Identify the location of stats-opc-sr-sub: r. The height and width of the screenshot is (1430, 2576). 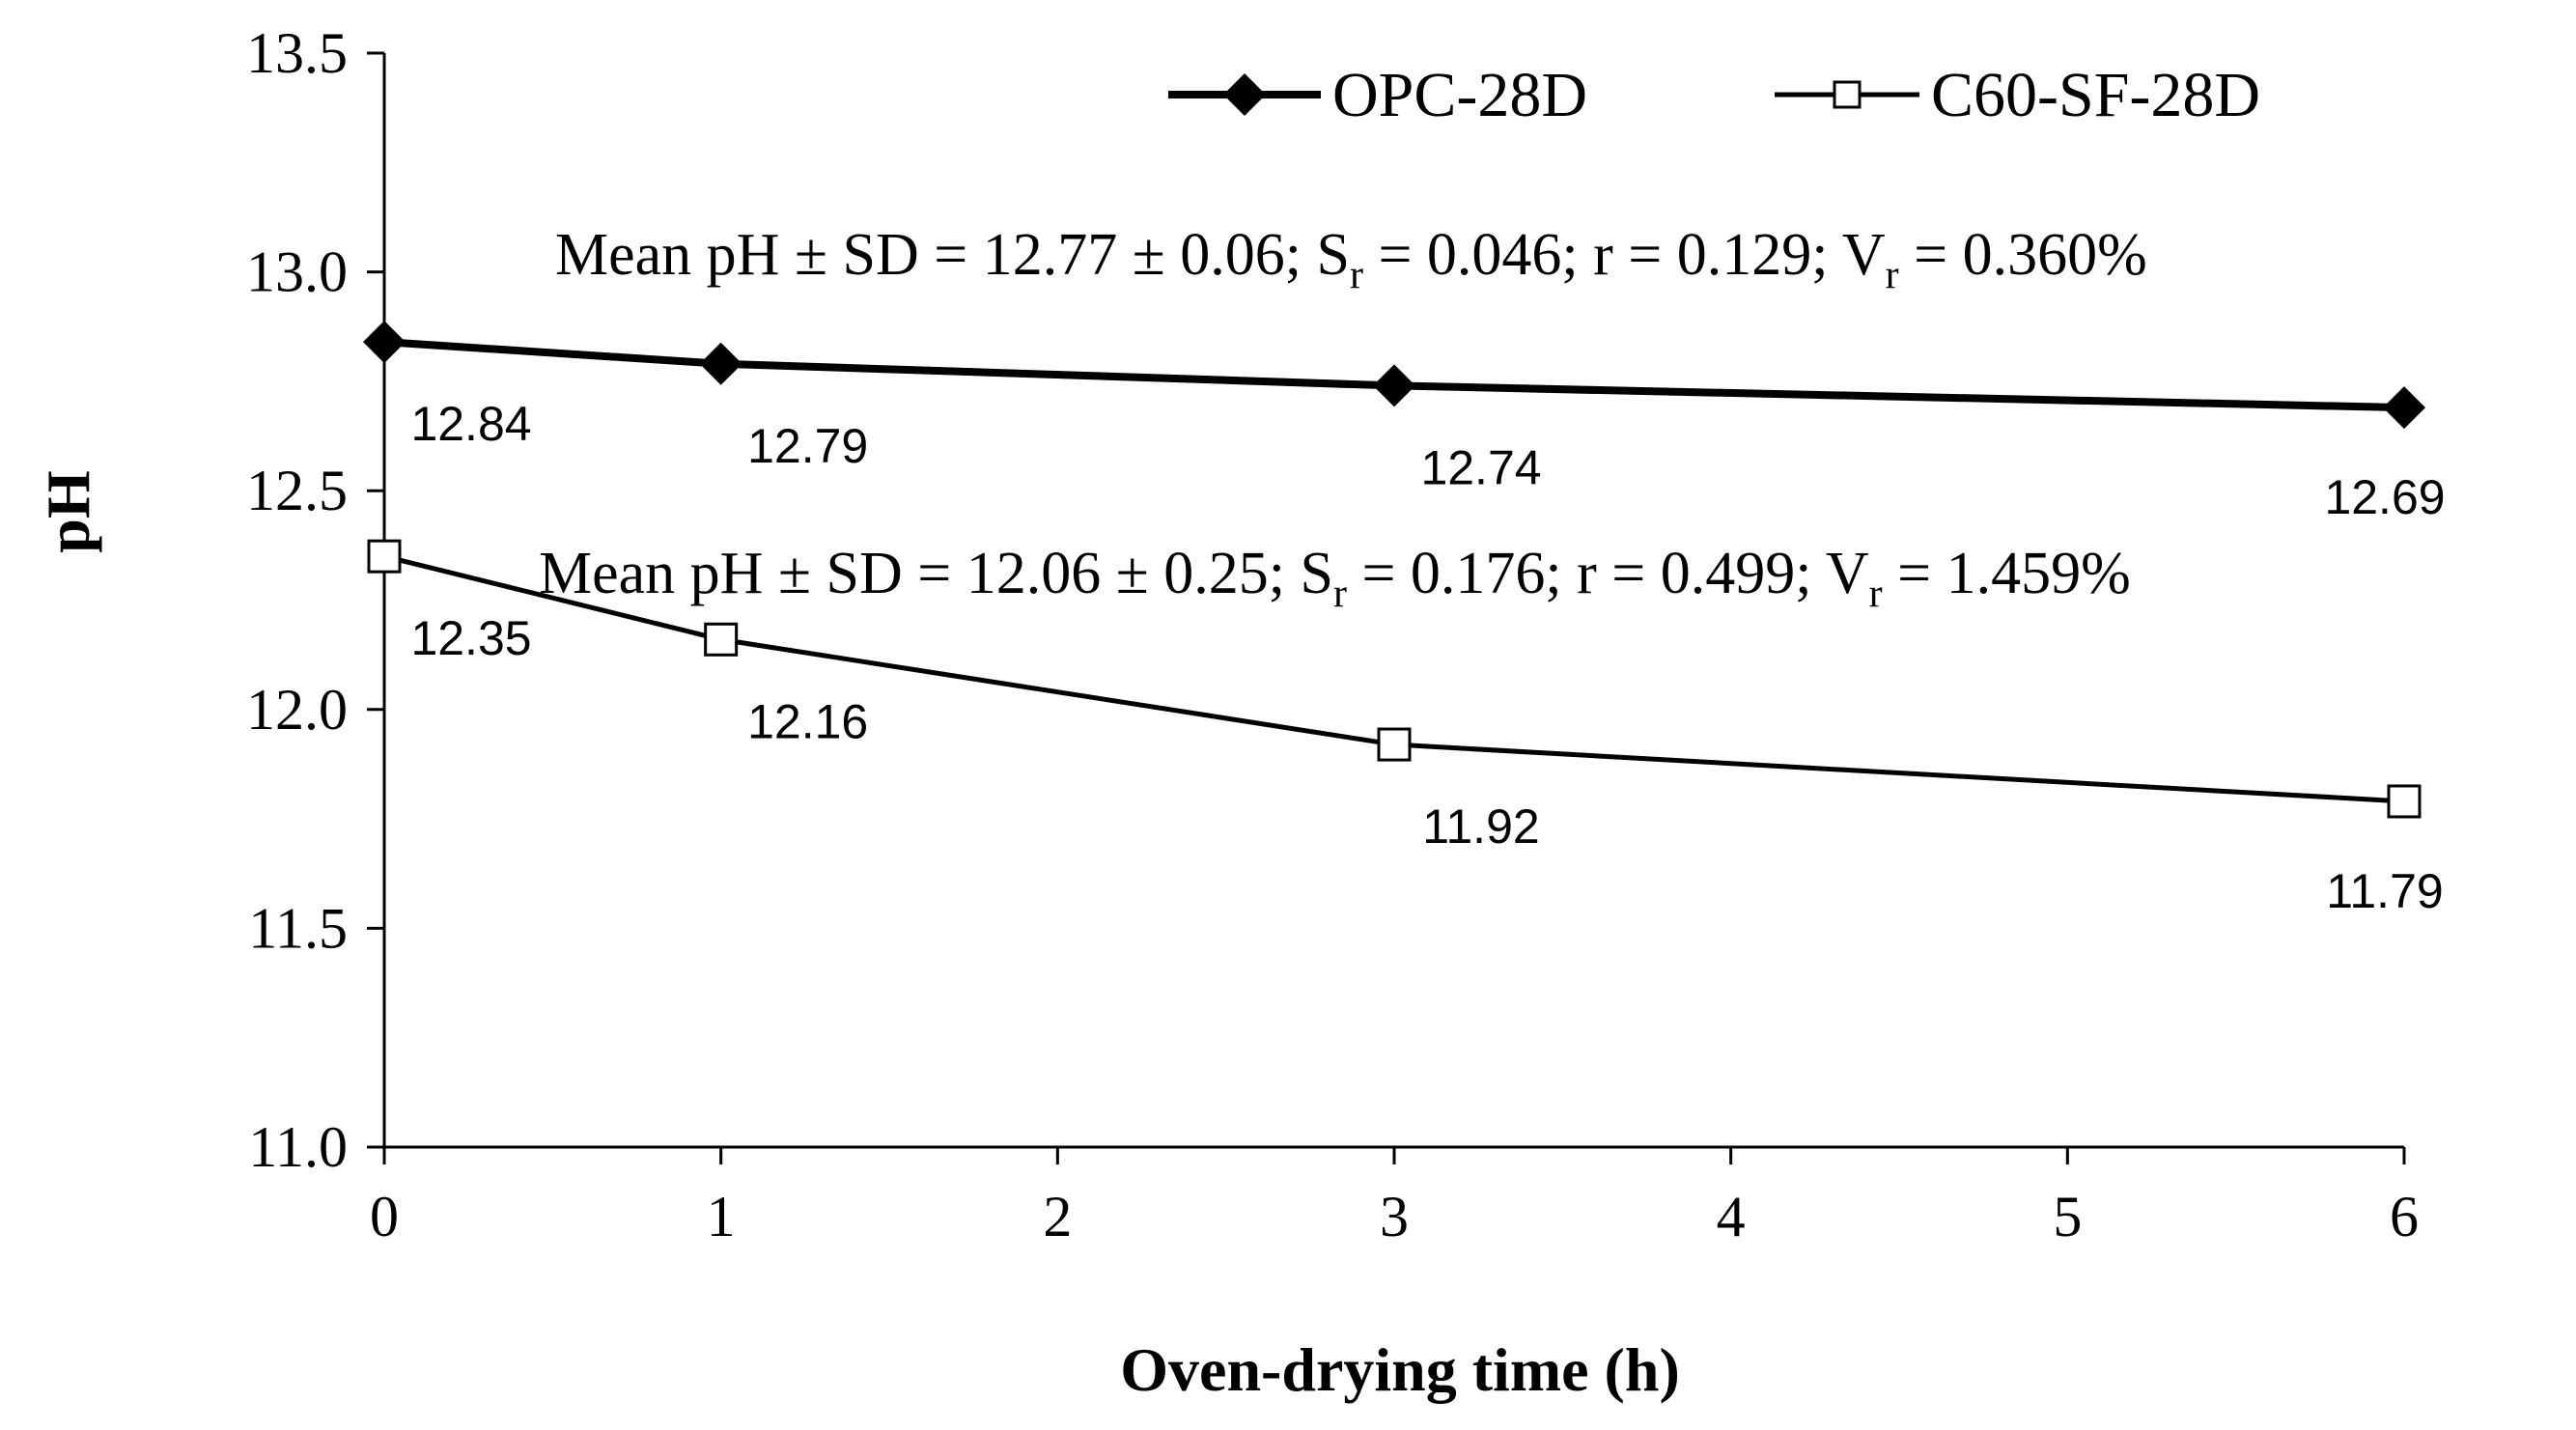
(1357, 275).